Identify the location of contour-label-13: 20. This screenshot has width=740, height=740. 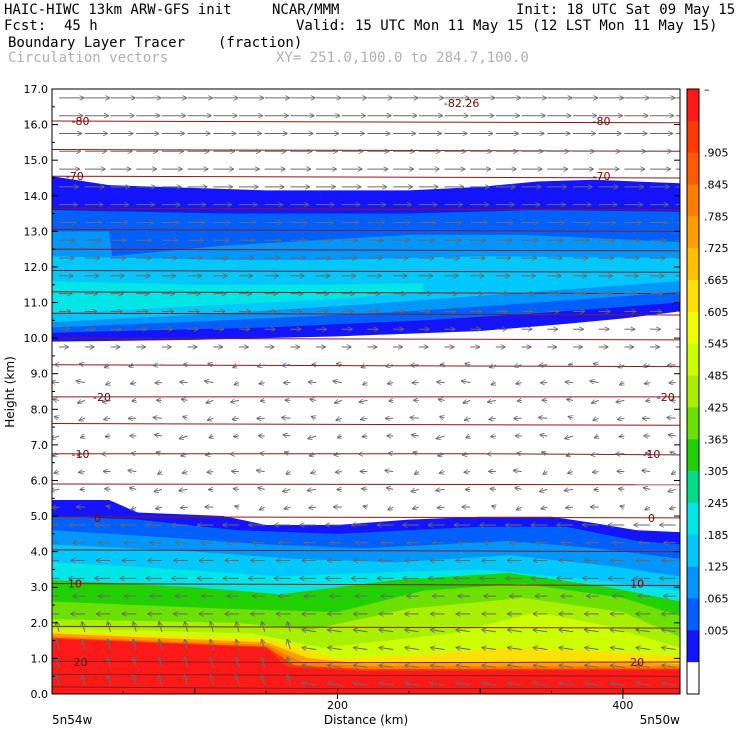
(81, 662).